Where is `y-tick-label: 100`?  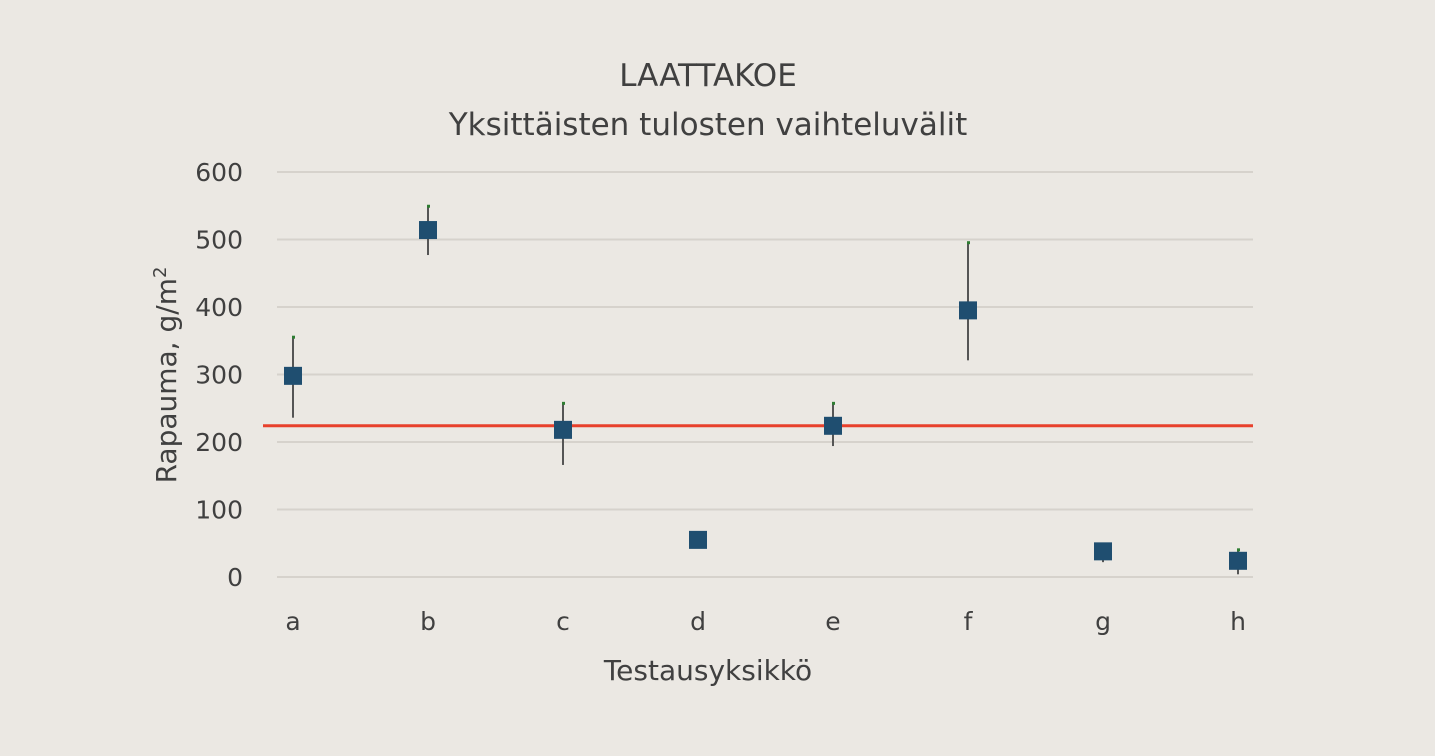
y-tick-label: 100 is located at coordinates (219, 510).